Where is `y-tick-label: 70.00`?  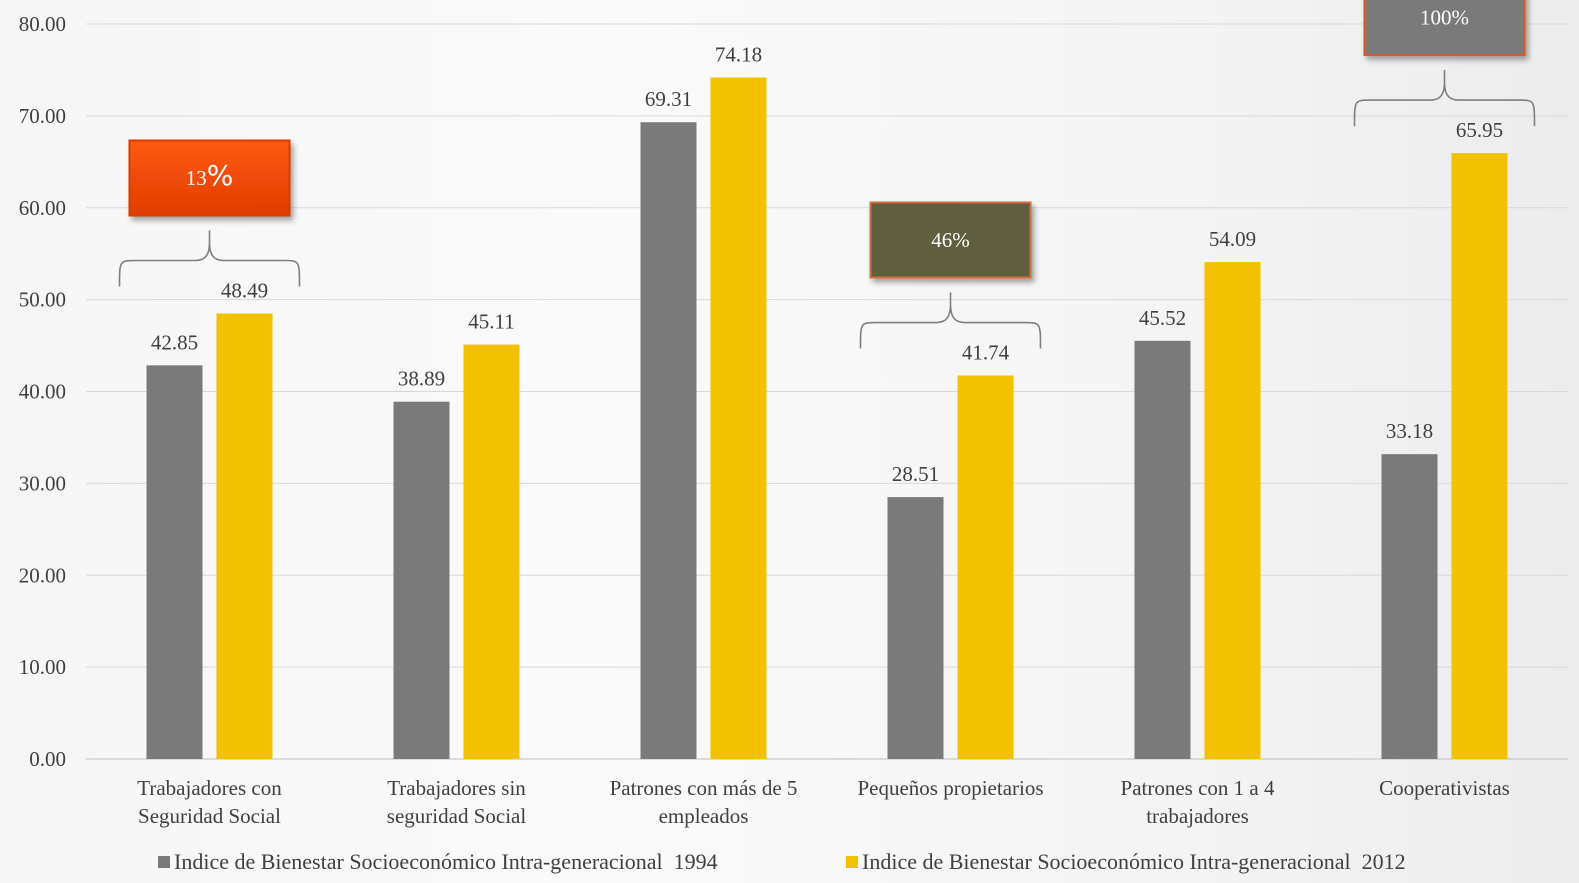 y-tick-label: 70.00 is located at coordinates (42, 116).